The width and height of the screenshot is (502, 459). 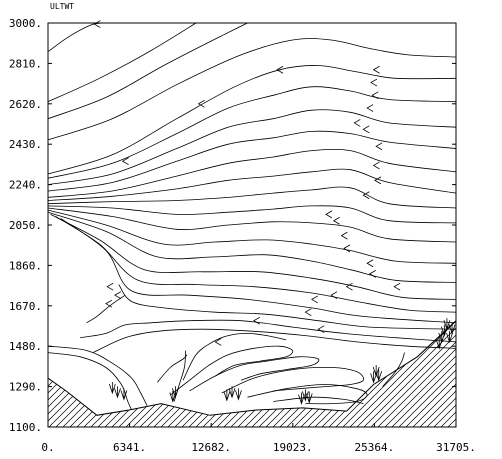 I want to click on y-tick-label-6: 2240., so click(x=25, y=185).